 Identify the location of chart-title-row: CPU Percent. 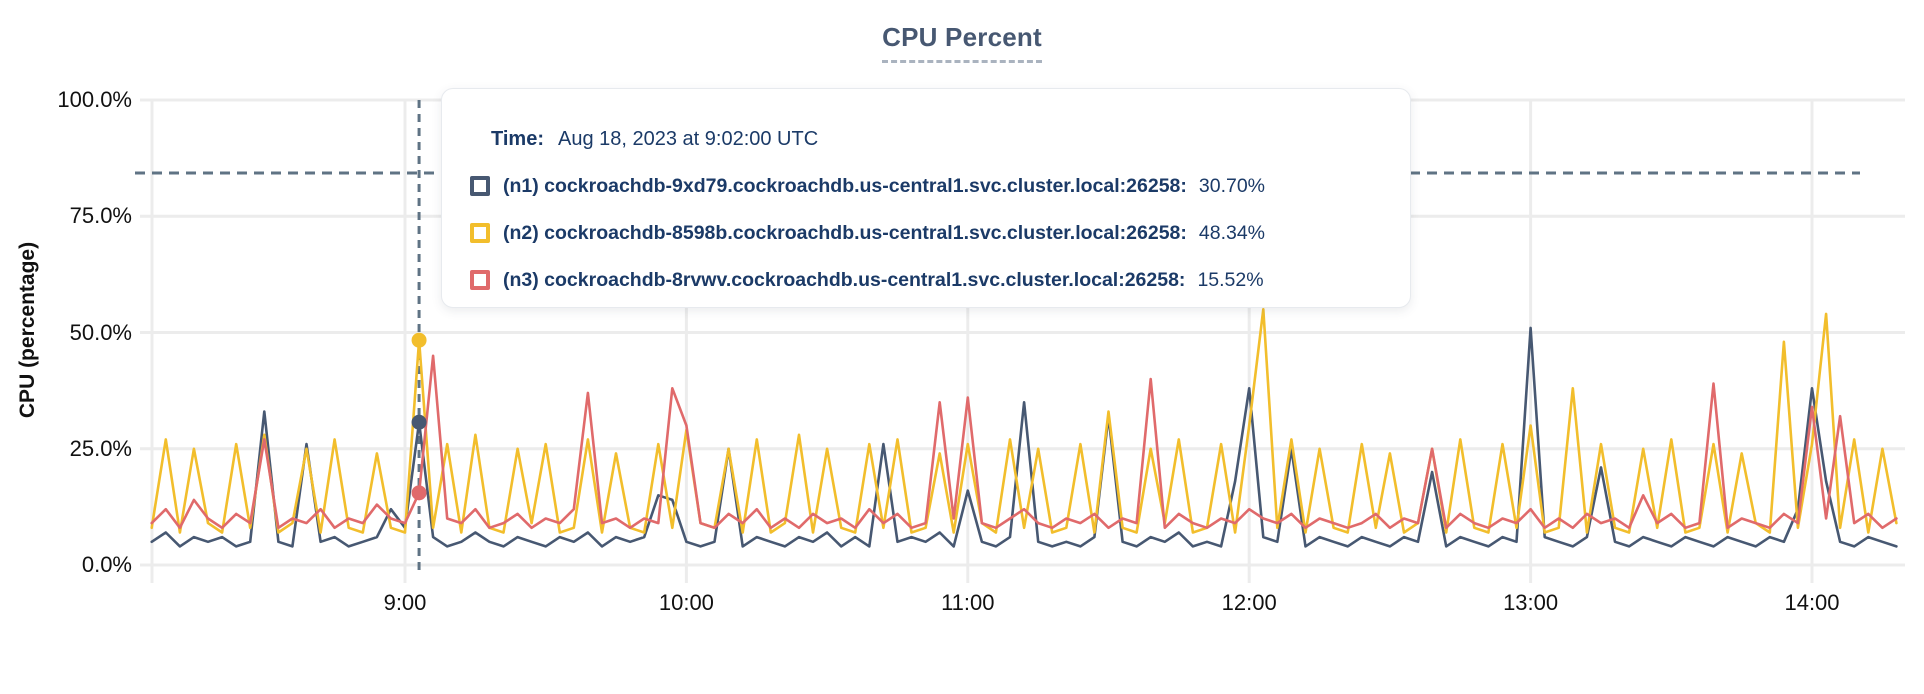
(962, 42).